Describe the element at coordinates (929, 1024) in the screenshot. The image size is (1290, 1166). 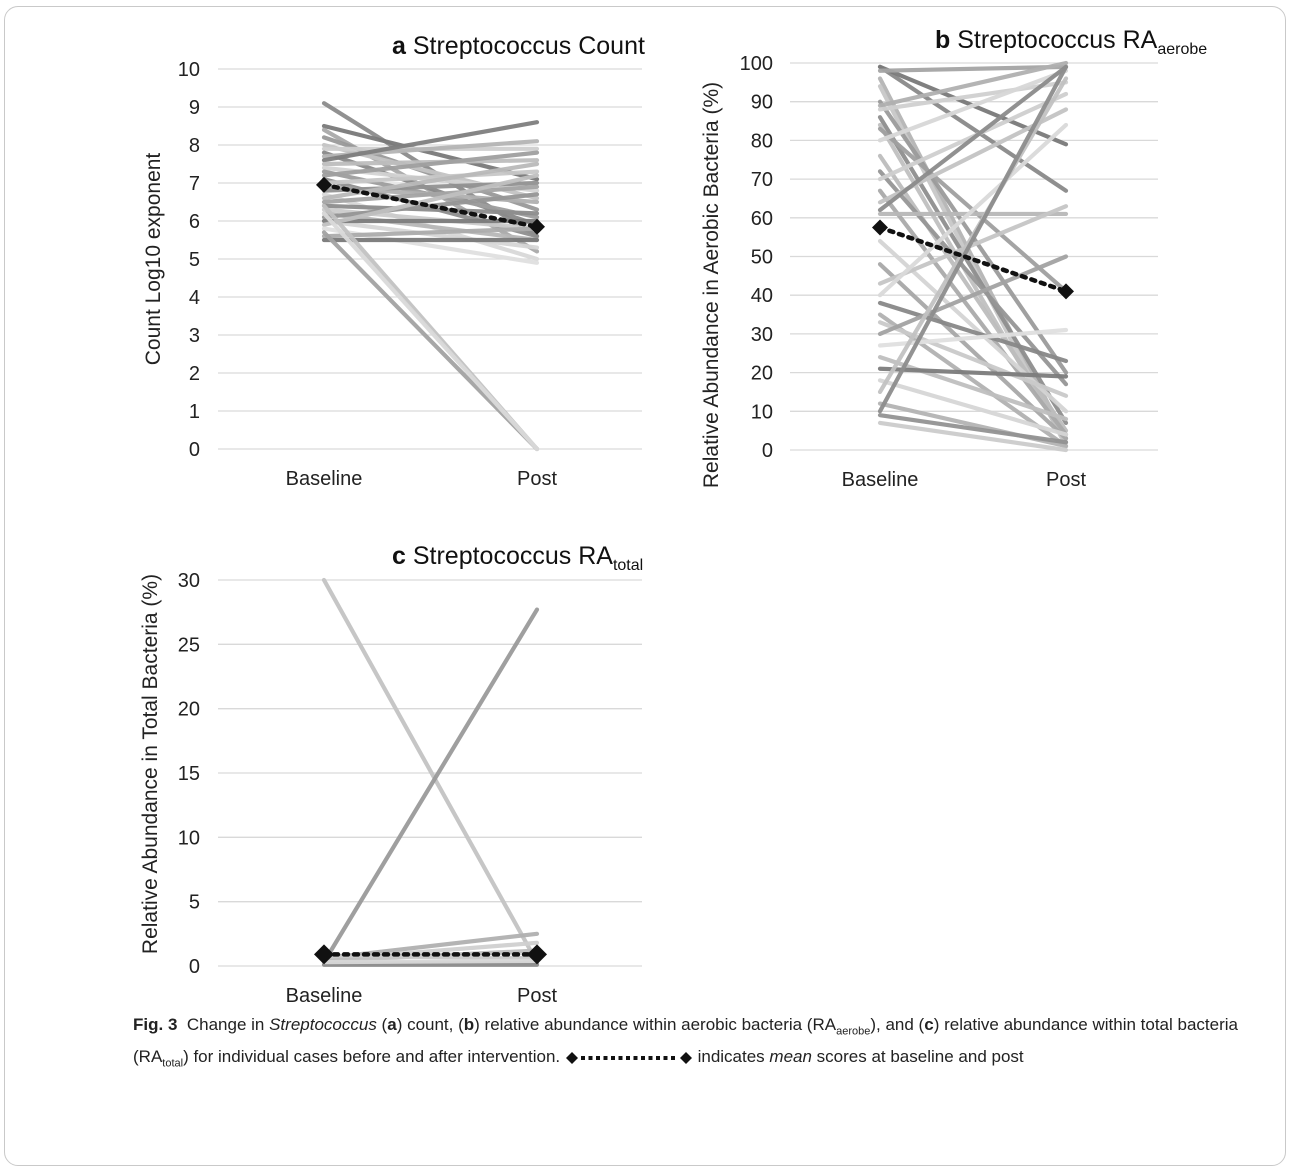
I see `caption-panel-c: c` at that location.